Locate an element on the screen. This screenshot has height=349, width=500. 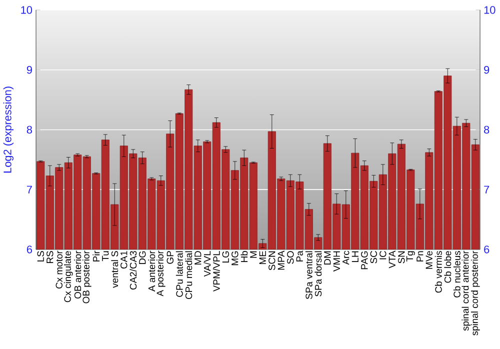
x-tick-label: Pn is located at coordinates (420, 256).